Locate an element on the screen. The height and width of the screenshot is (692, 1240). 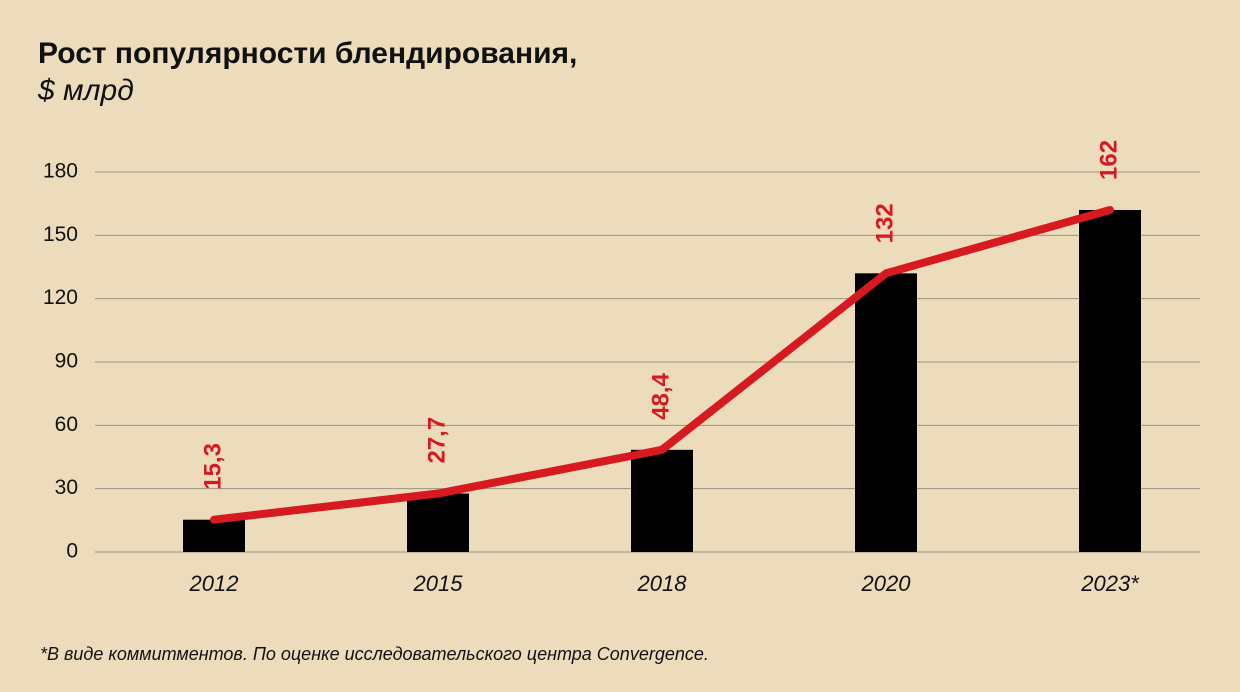
y-tick-label: 0 is located at coordinates (72, 551).